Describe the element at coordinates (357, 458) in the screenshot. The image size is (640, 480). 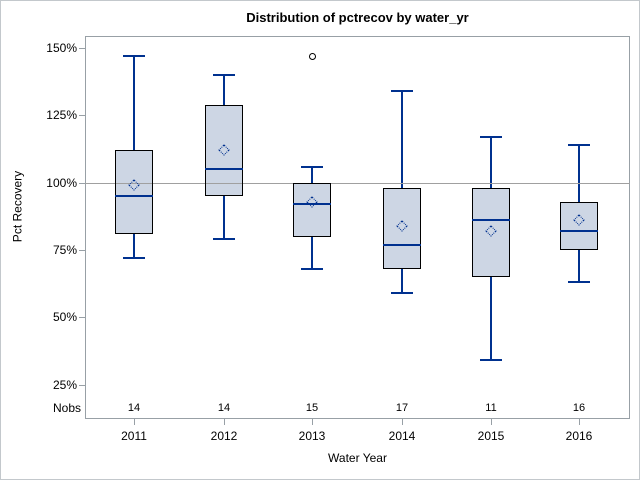
I see `x-axis-title: Water Year` at that location.